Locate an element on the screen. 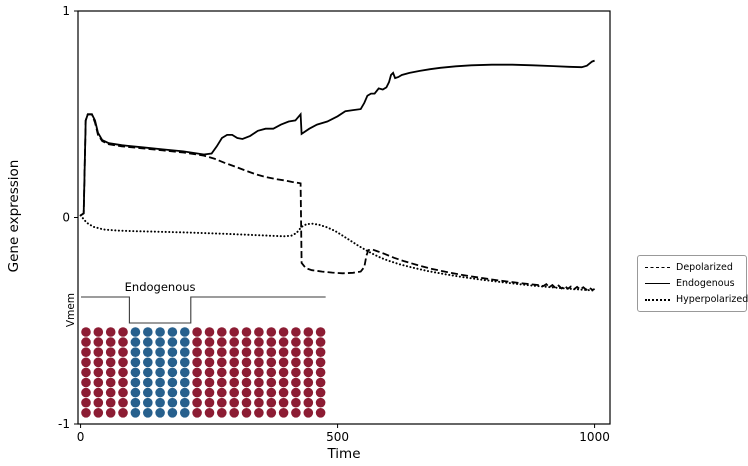  vmem-pulse-trace is located at coordinates (203, 310).